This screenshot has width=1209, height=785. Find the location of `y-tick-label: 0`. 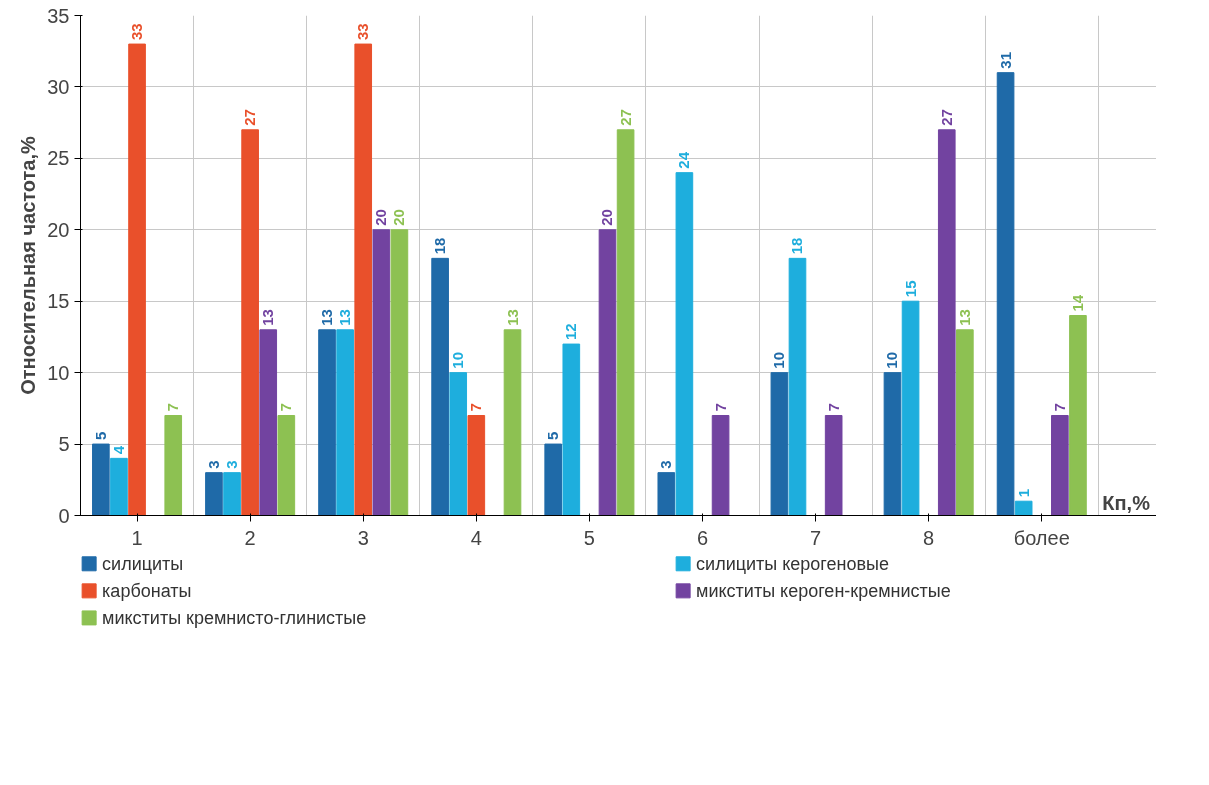

y-tick-label: 0 is located at coordinates (64, 515).